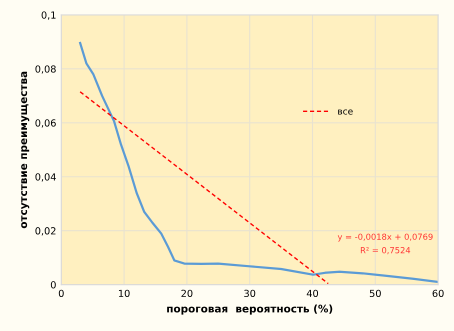 The width and height of the screenshot is (454, 331). What do you see at coordinates (45, 177) in the screenshot?
I see `y-tick-label: 0,04` at bounding box center [45, 177].